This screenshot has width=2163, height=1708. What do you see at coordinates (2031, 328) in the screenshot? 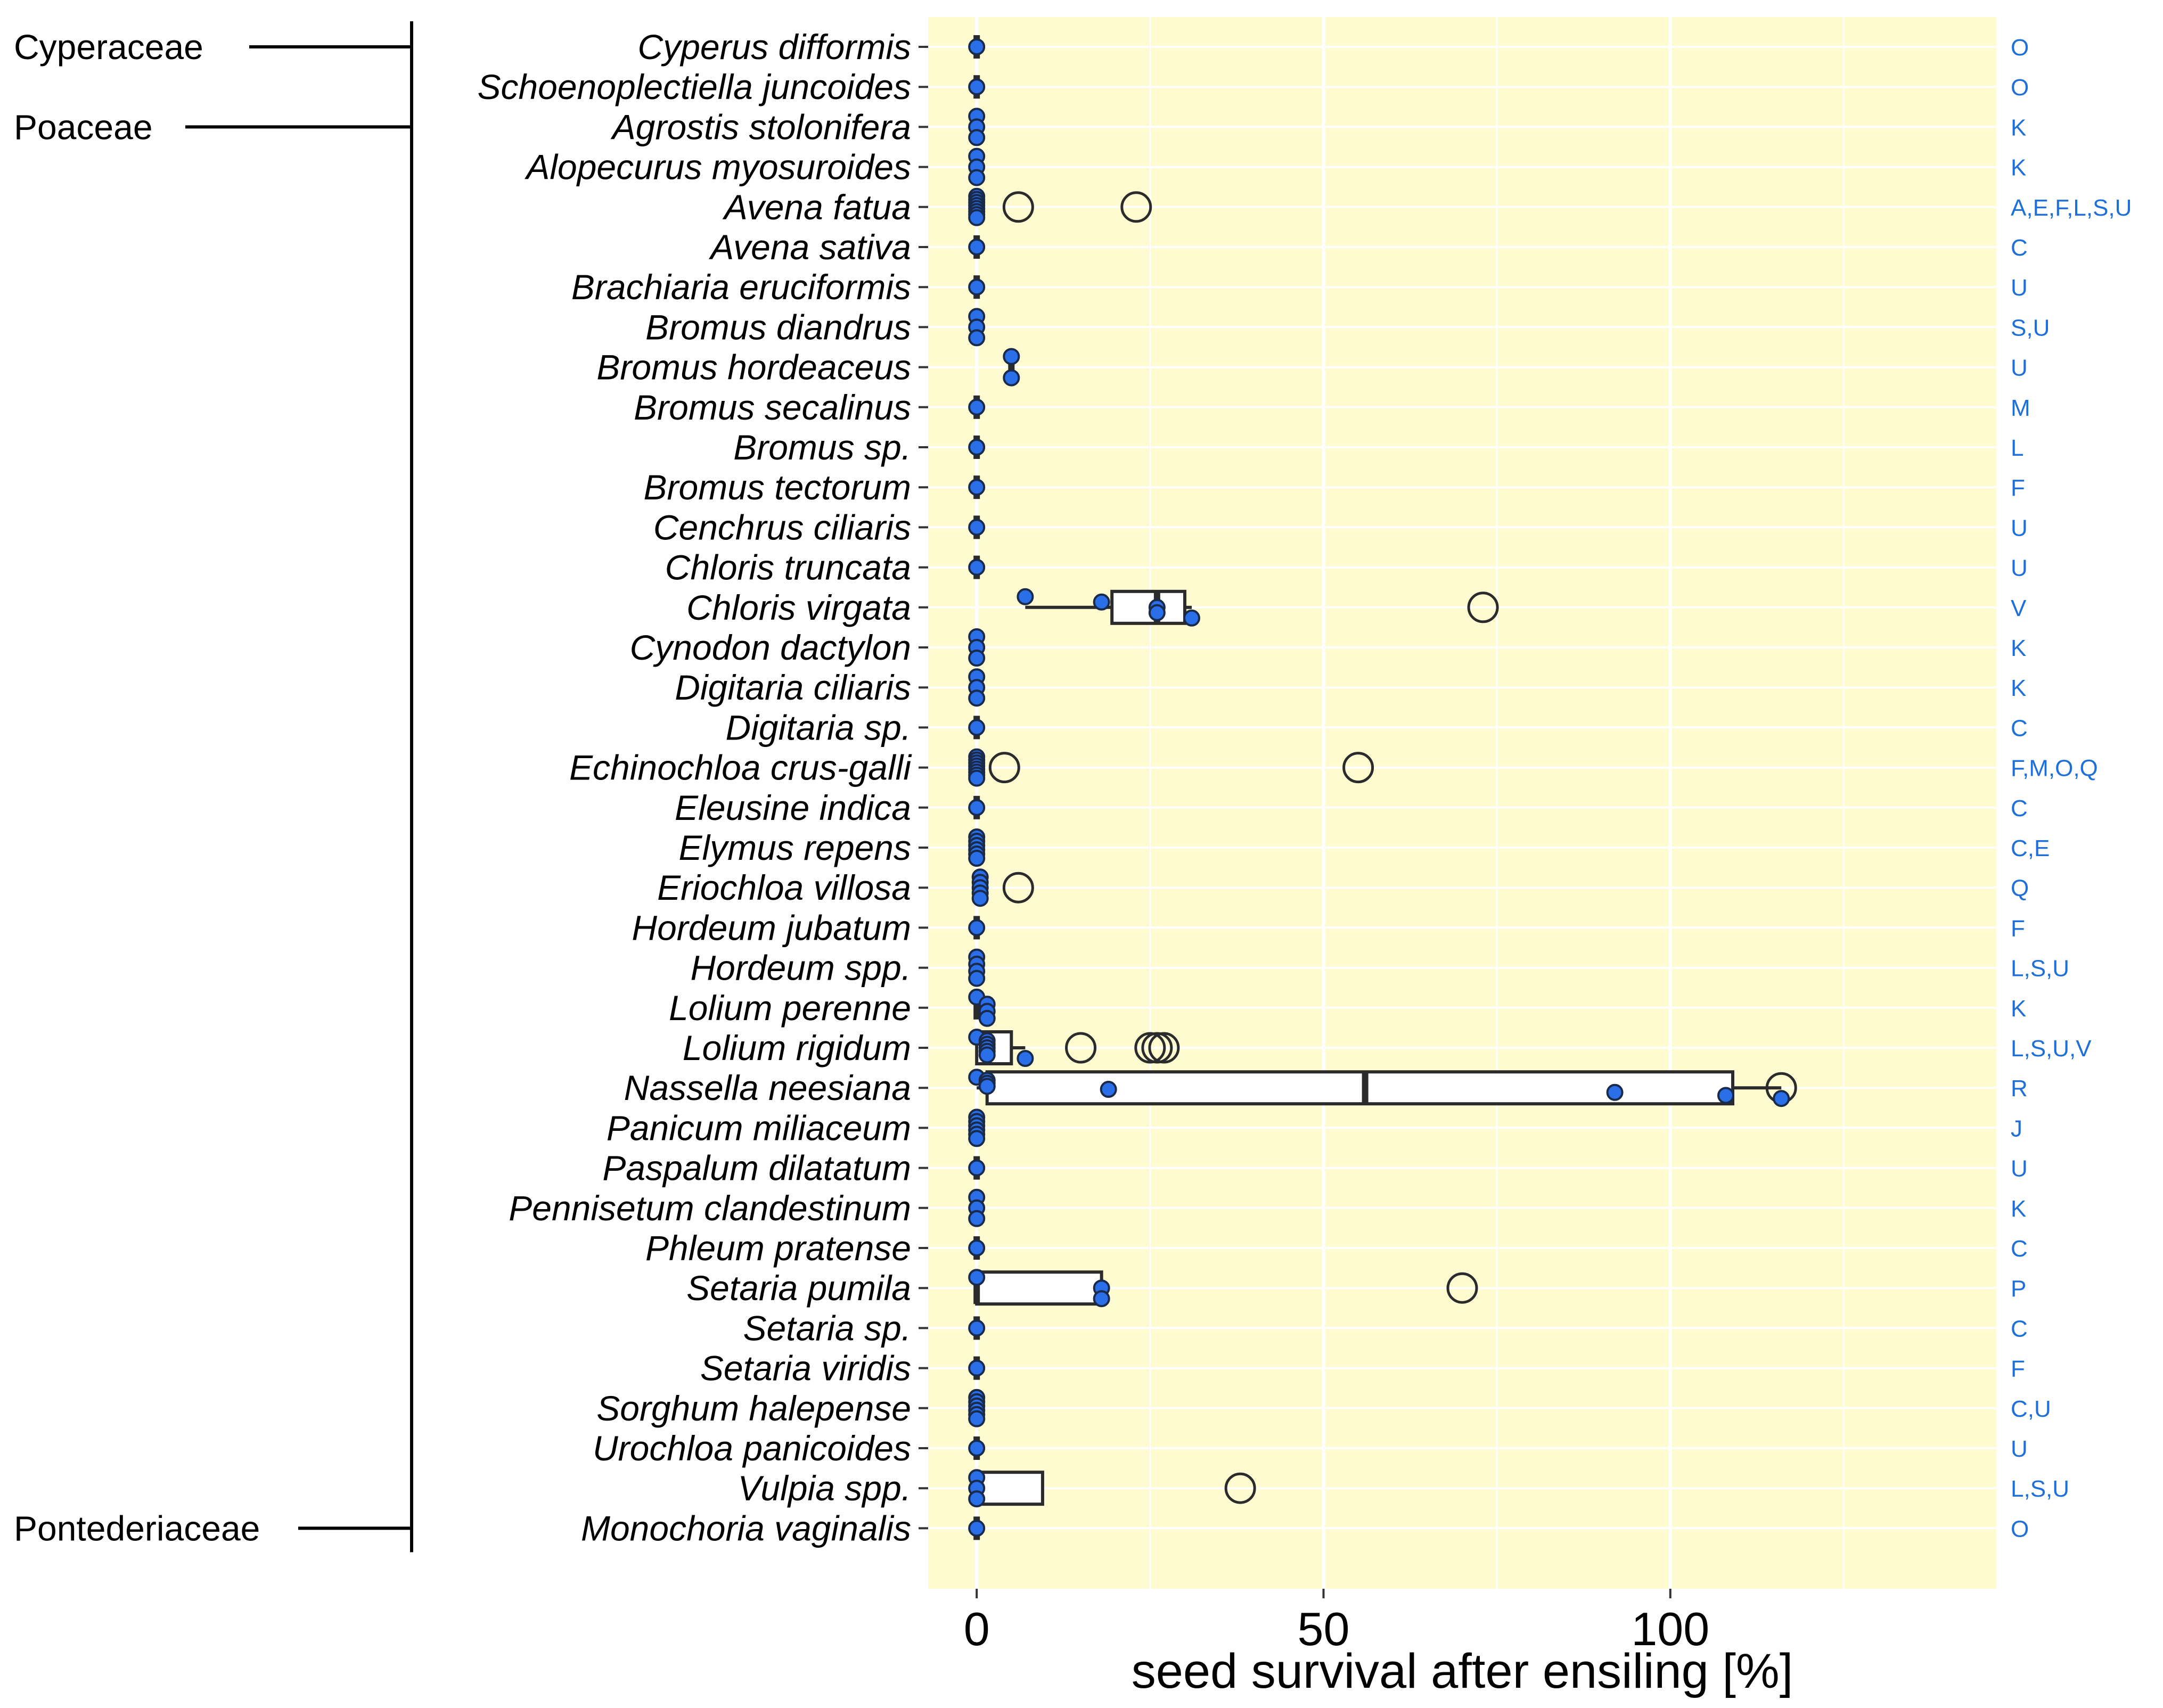
I see `reference-label: S,U` at bounding box center [2031, 328].